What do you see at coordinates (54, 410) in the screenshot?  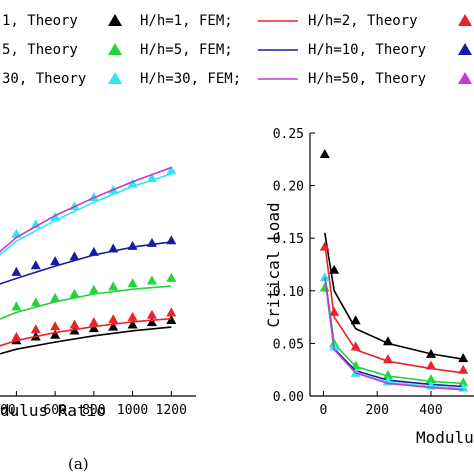 I see `chart0-xtick-label-1: 600` at bounding box center [54, 410].